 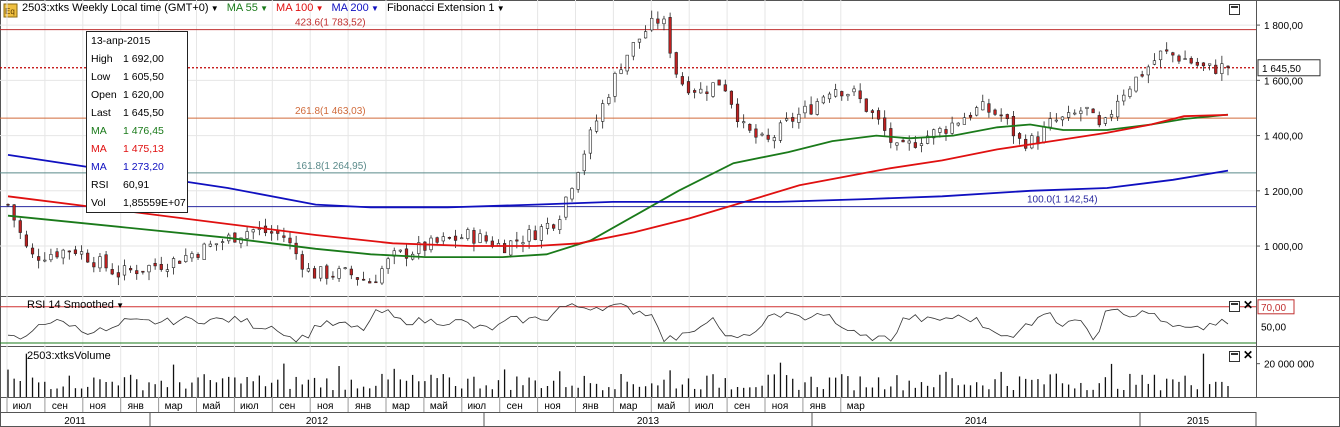 What do you see at coordinates (552, 406) in the screenshot?
I see `x-tick-label: ноя` at bounding box center [552, 406].